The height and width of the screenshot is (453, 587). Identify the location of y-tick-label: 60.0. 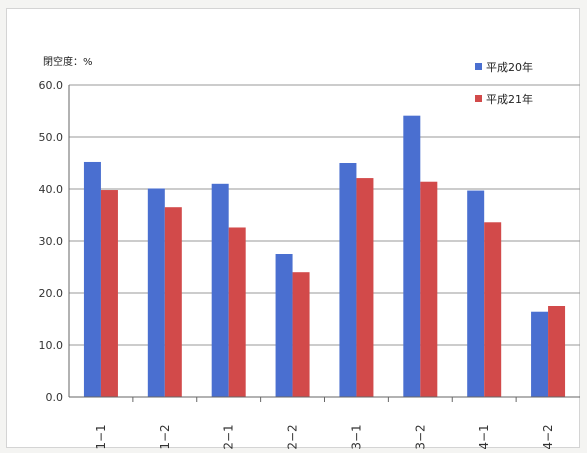
(51, 85).